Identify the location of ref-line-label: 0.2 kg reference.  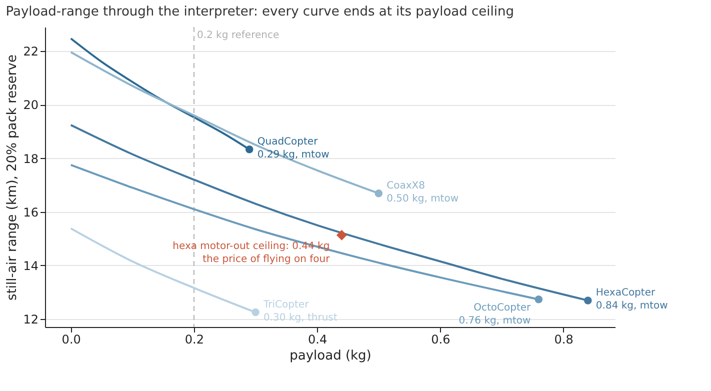
(238, 35).